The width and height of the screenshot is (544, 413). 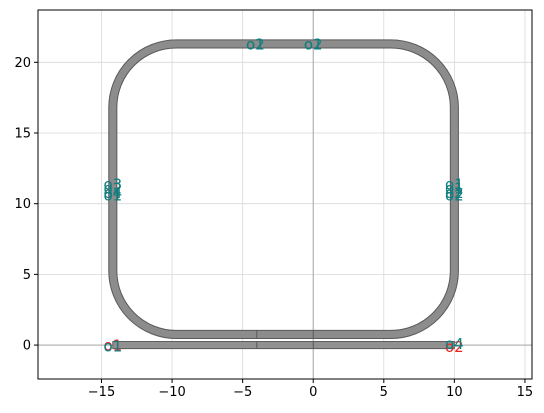 What do you see at coordinates (27, 346) in the screenshot?
I see `y-tick-label: 0` at bounding box center [27, 346].